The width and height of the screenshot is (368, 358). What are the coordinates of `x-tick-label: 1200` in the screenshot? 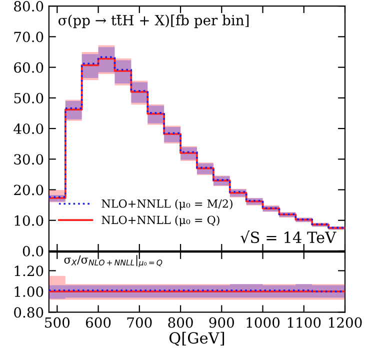 It's located at (345, 322).